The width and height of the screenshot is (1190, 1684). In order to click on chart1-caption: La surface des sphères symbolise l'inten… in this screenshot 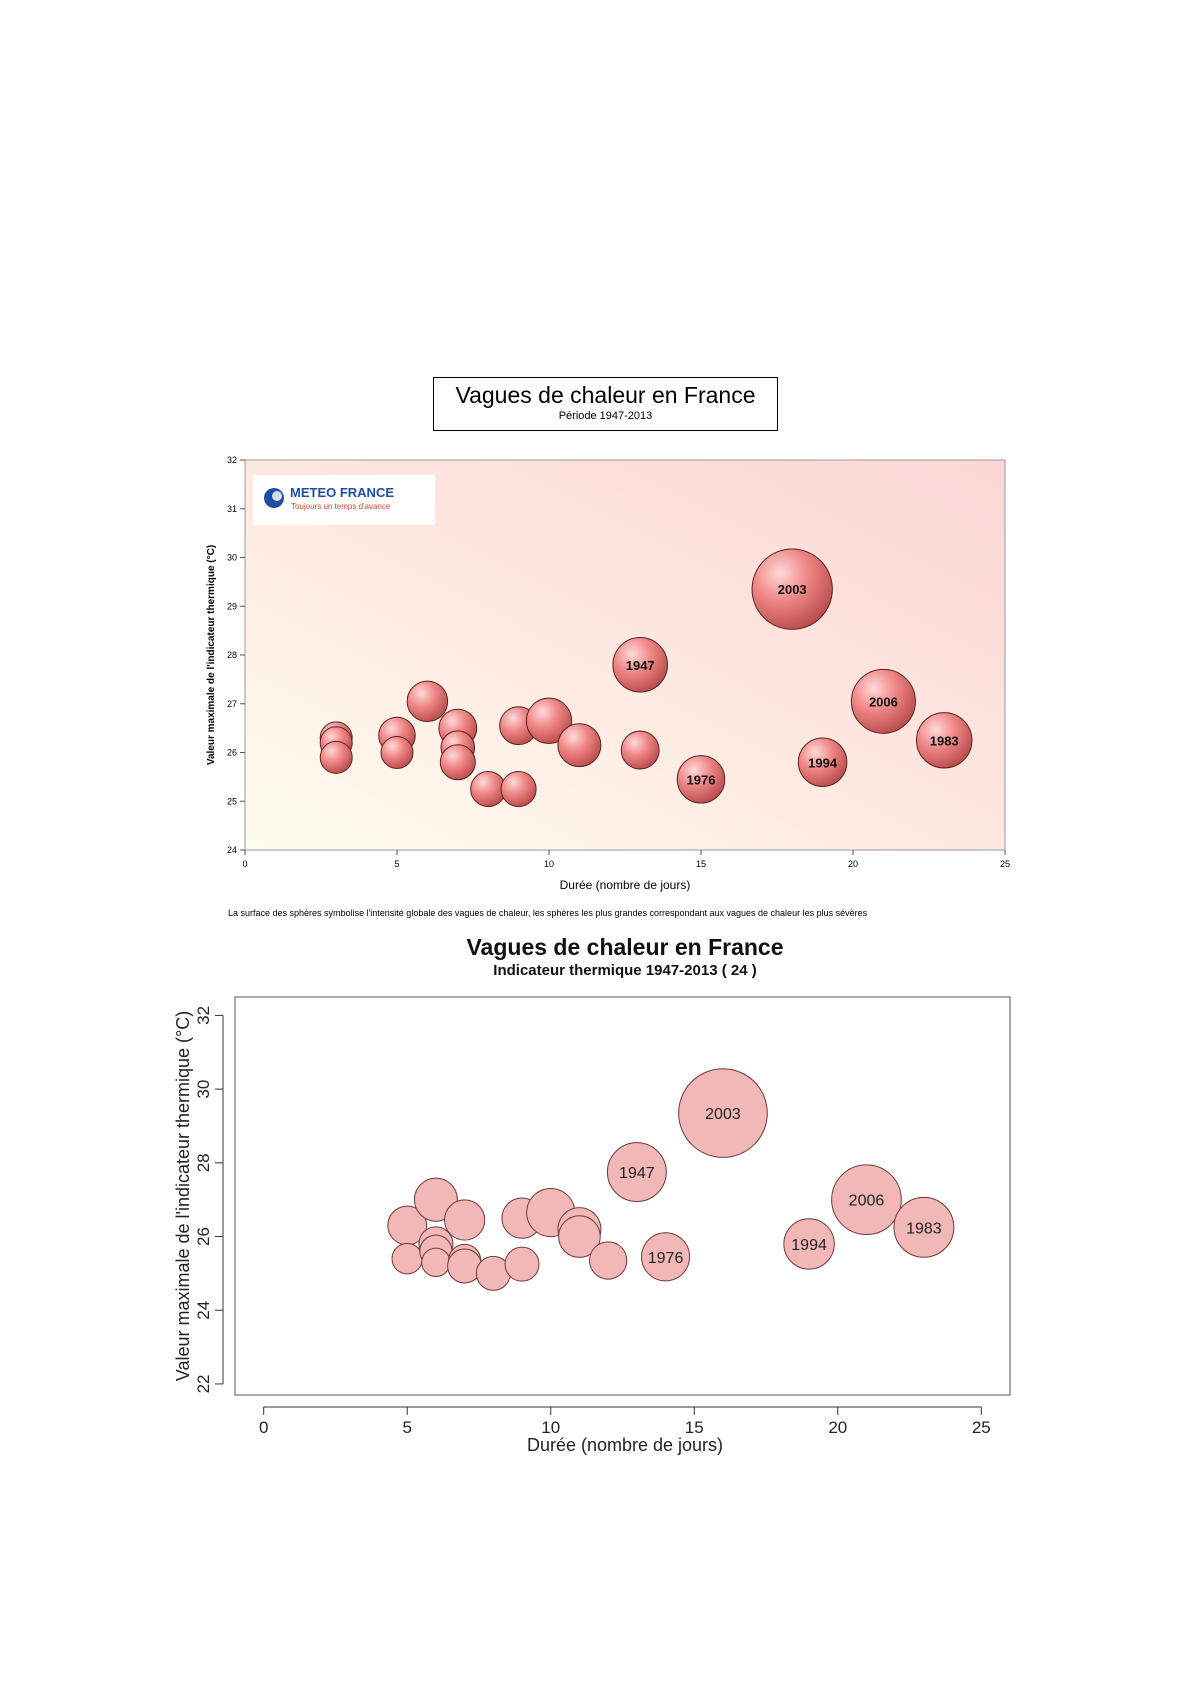, I will do `click(548, 913)`.